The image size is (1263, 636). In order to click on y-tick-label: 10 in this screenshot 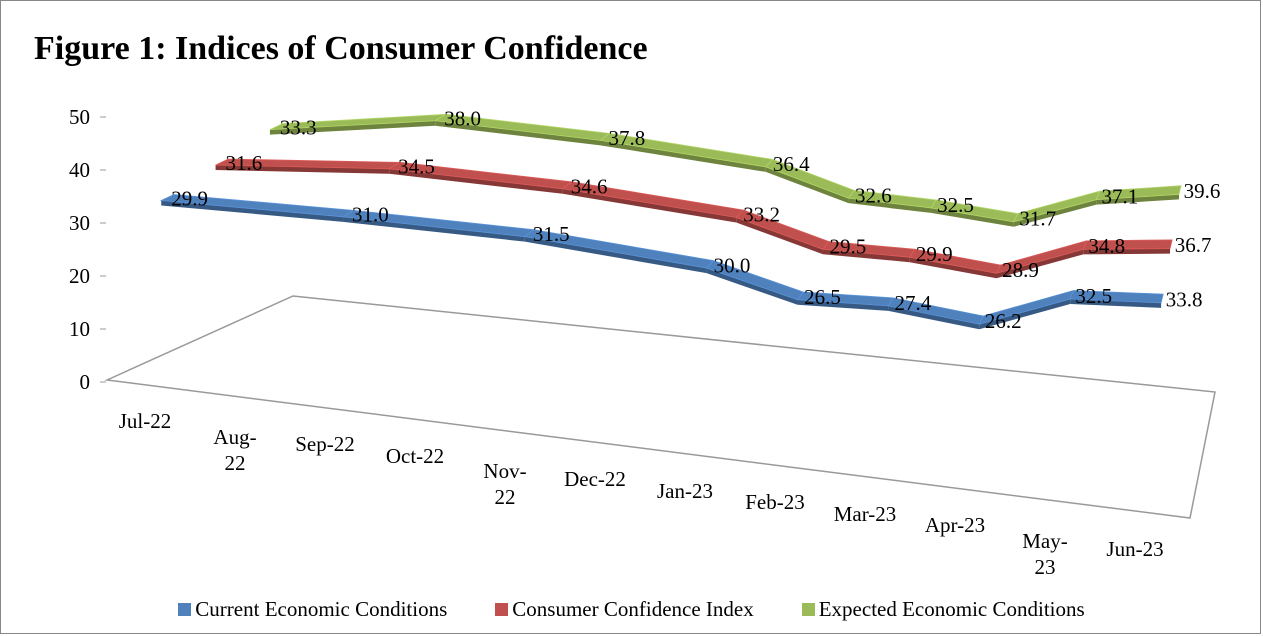, I will do `click(79, 329)`.